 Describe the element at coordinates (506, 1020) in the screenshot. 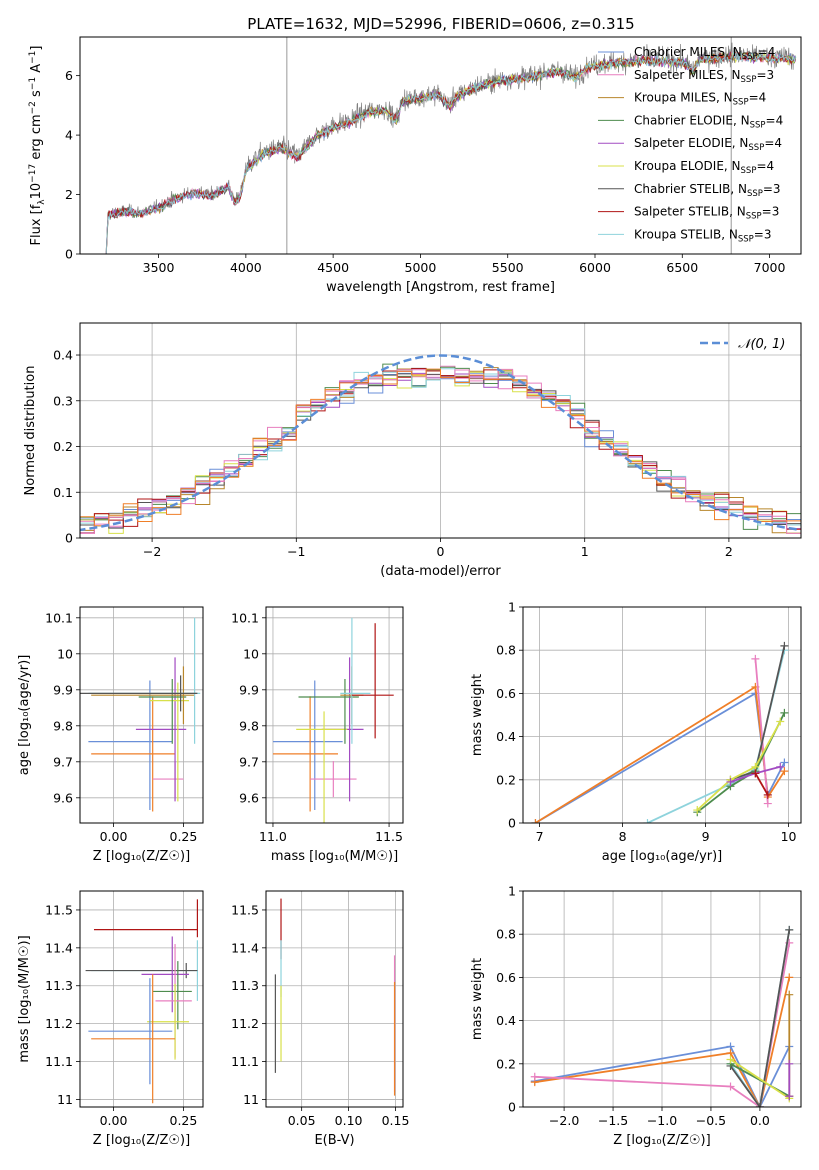

I see `y-tick-label: 0.4` at that location.